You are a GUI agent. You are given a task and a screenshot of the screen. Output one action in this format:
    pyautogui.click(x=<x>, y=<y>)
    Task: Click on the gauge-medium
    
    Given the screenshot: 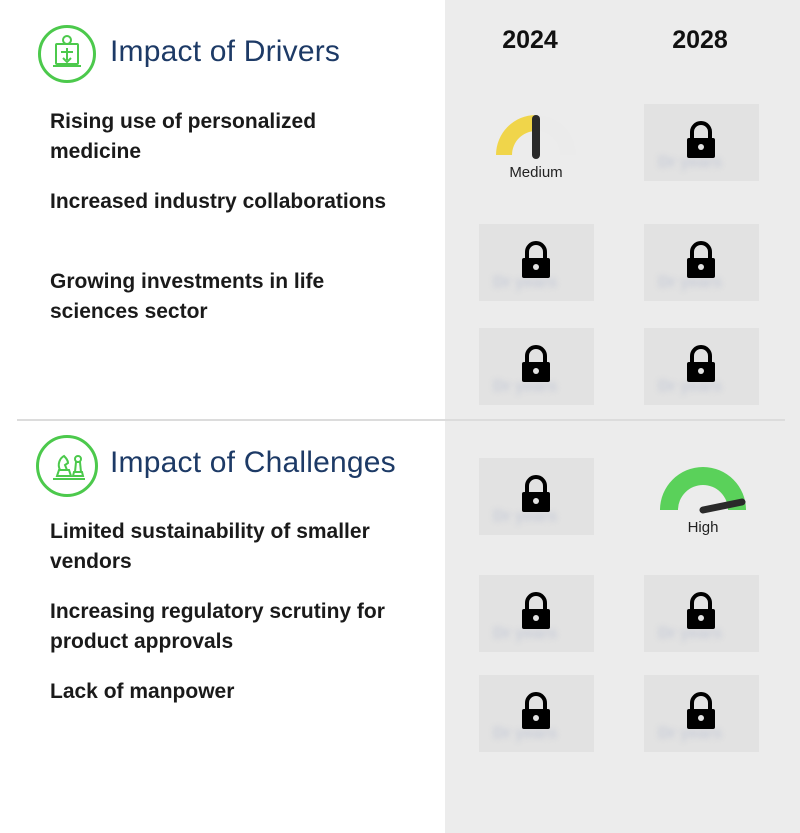 What is the action you would take?
    pyautogui.click(x=536, y=138)
    